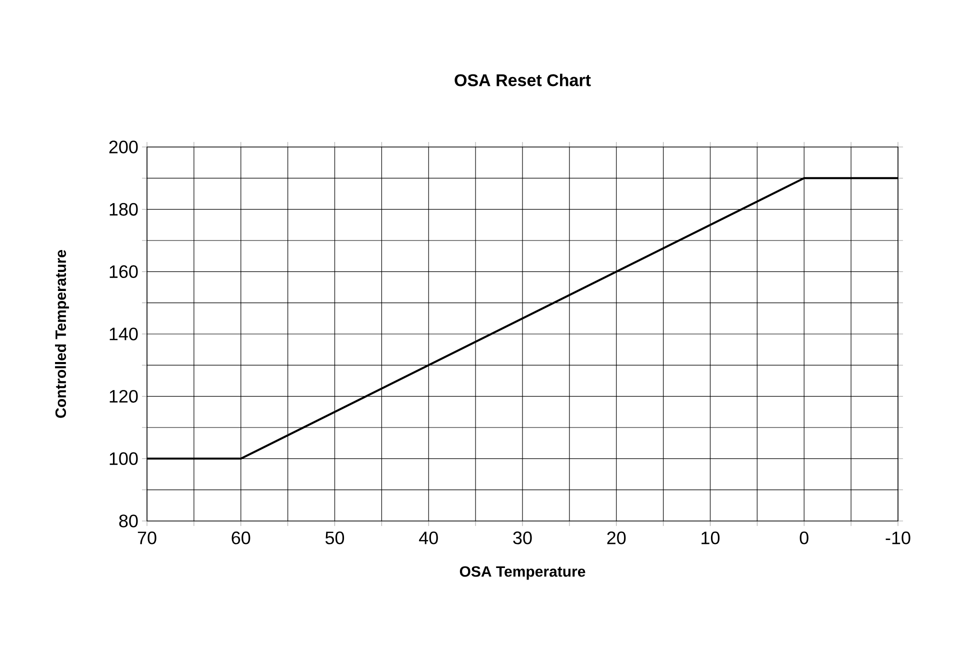  Describe the element at coordinates (124, 209) in the screenshot. I see `y-tick-label: 180` at that location.